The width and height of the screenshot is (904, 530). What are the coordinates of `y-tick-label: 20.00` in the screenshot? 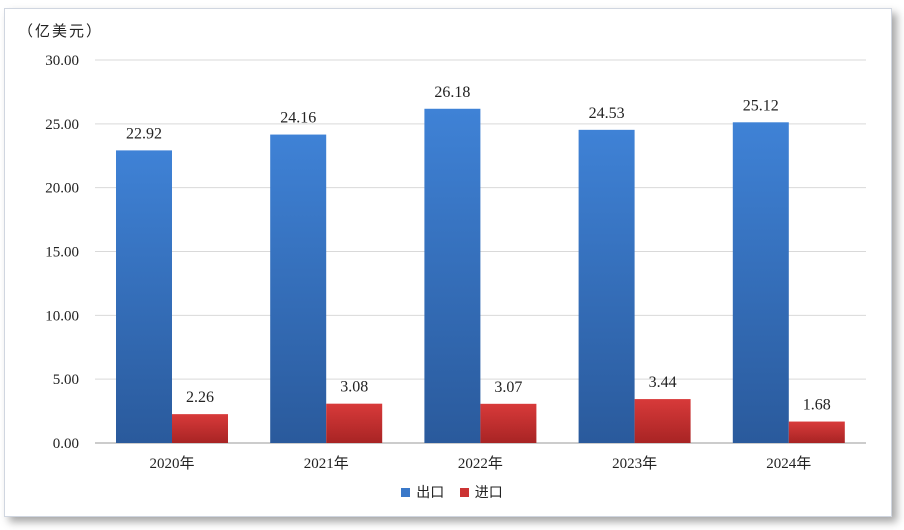 It's located at (62, 189).